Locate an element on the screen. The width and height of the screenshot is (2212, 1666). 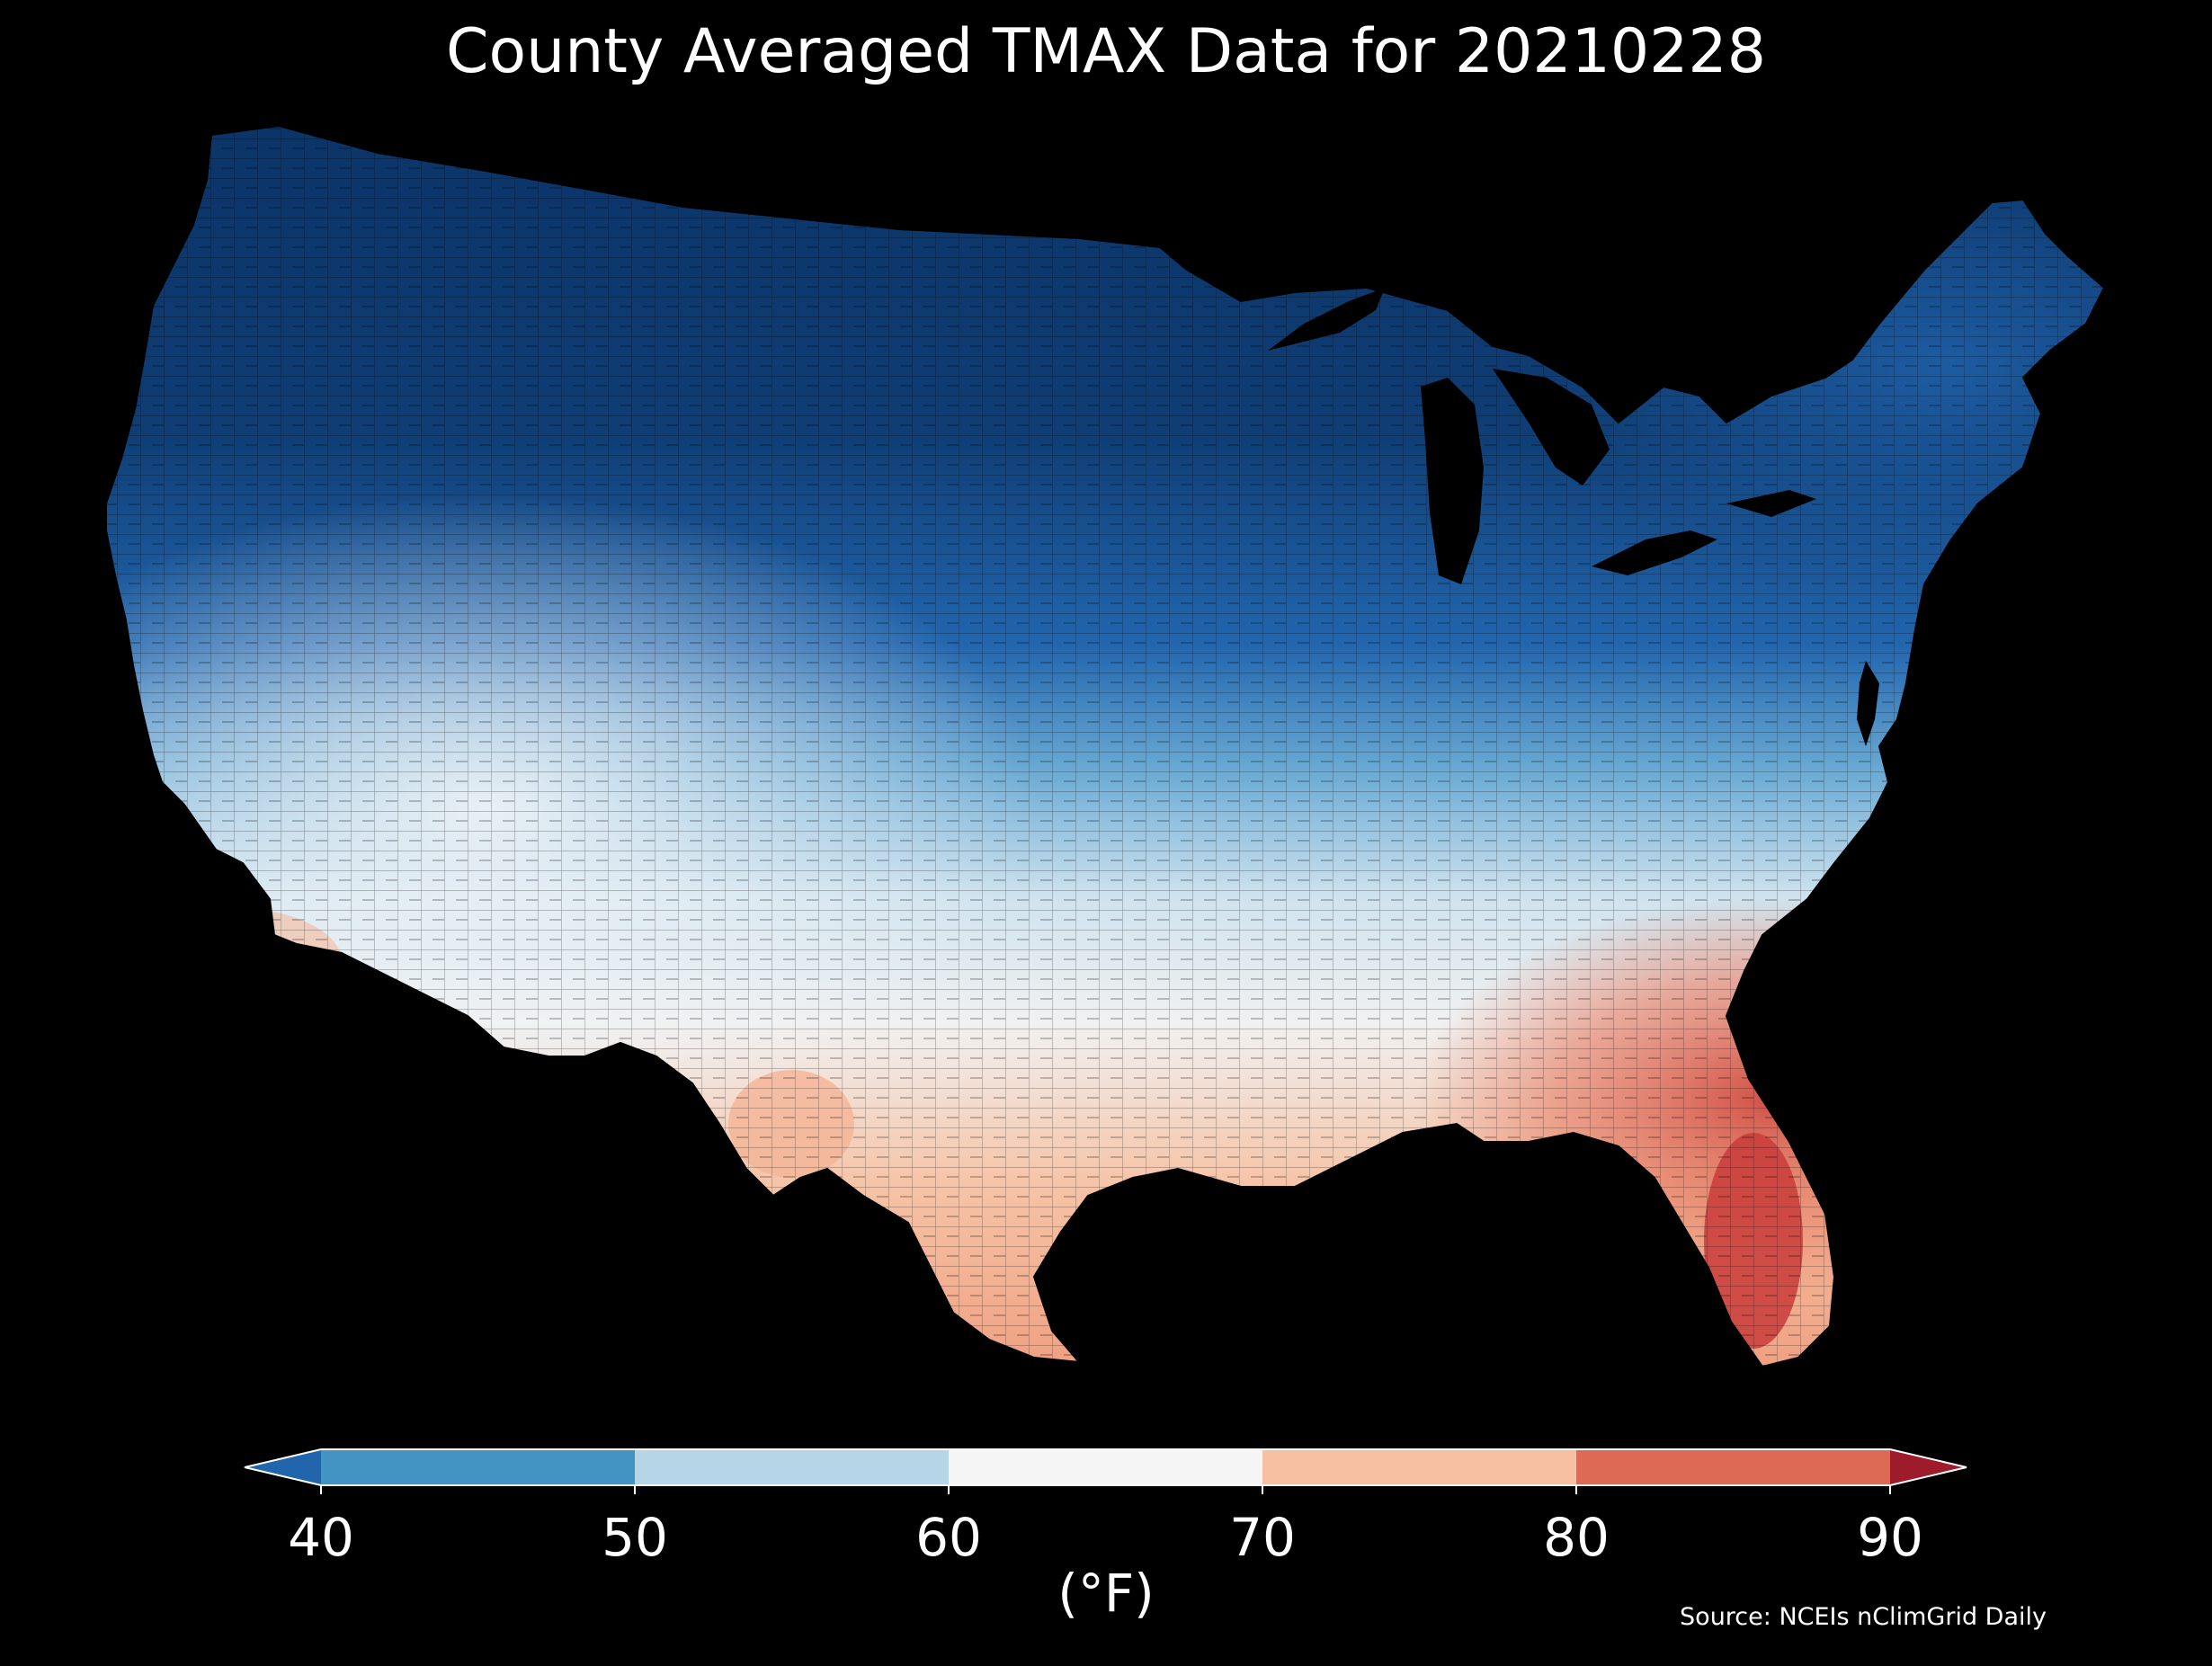
colorbar-extend-low is located at coordinates (283, 1467).